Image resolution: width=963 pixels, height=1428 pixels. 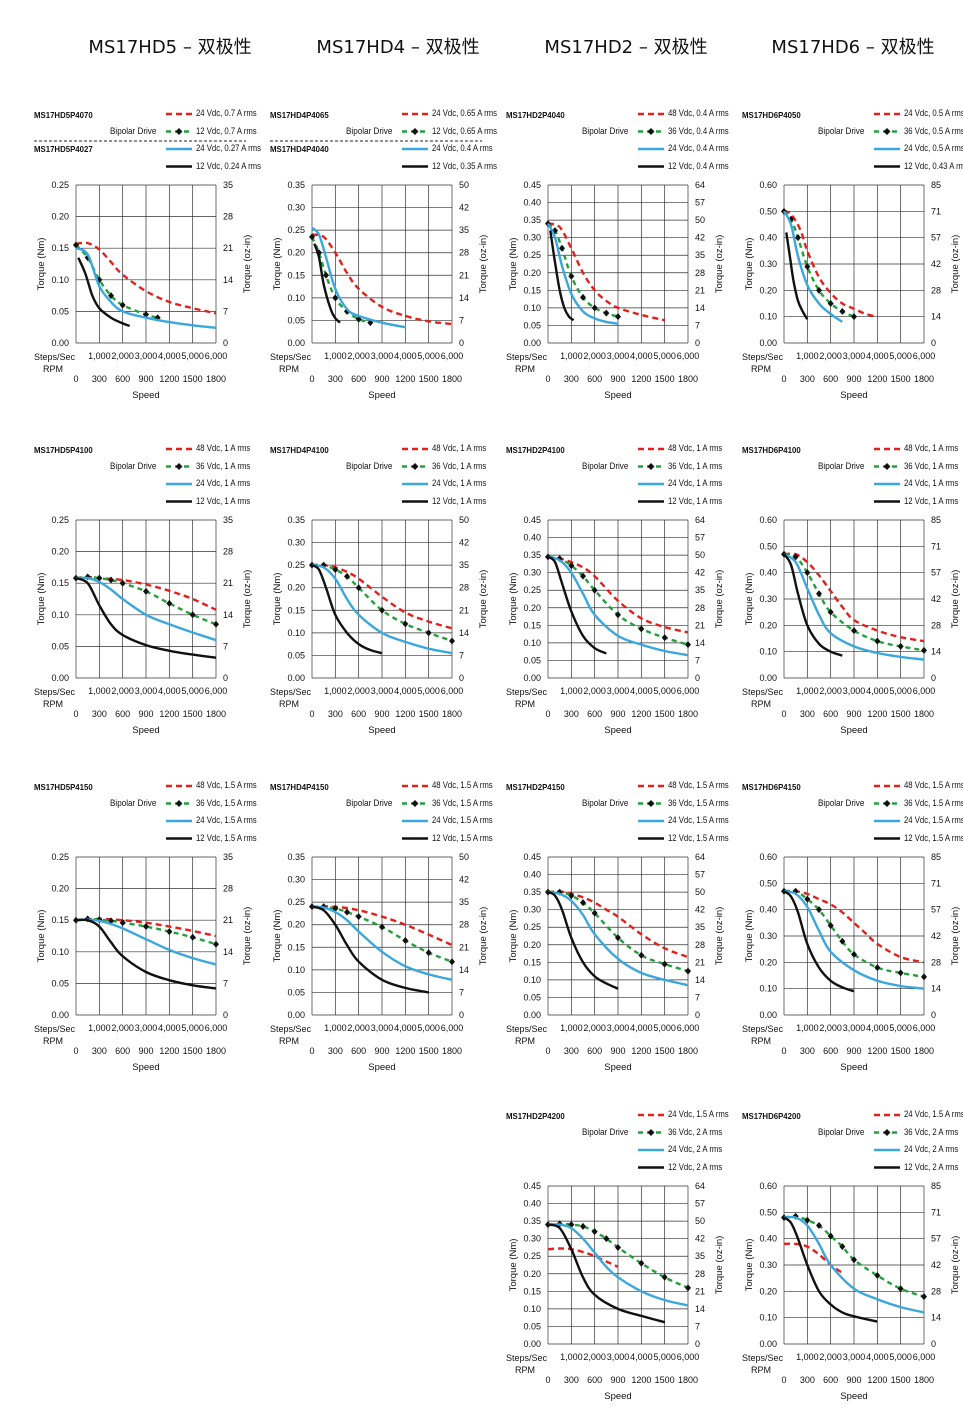 What do you see at coordinates (464, 165) in the screenshot?
I see `legend-label: 12 Vdc, 0.35 A rms` at bounding box center [464, 165].